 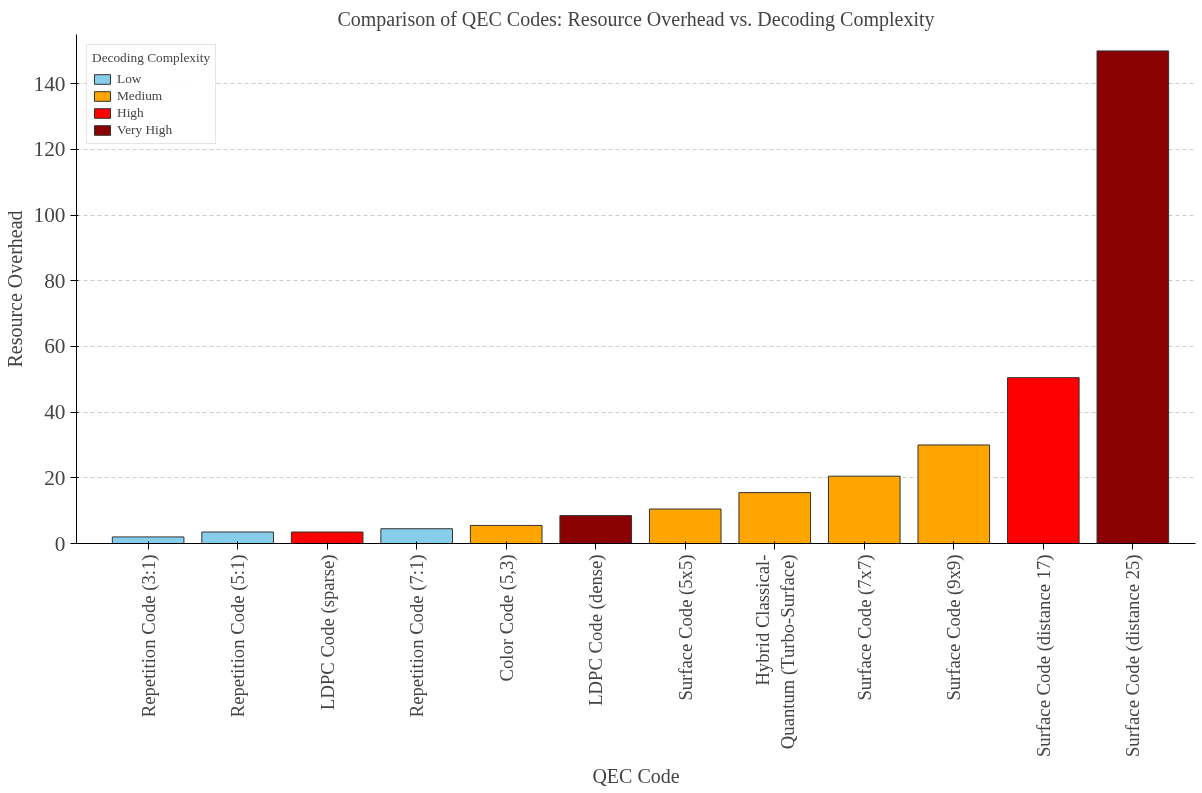 What do you see at coordinates (636, 776) in the screenshot?
I see `x-axis-title: QEC Code` at bounding box center [636, 776].